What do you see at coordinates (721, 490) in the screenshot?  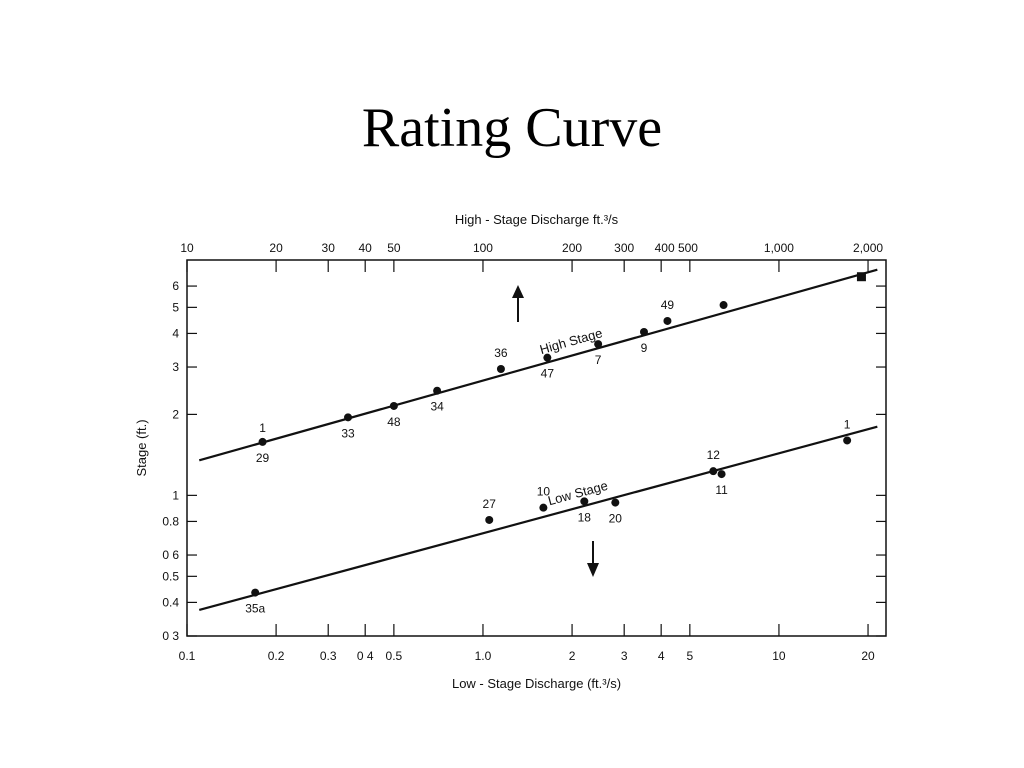 I see `data-point-label: 11` at bounding box center [721, 490].